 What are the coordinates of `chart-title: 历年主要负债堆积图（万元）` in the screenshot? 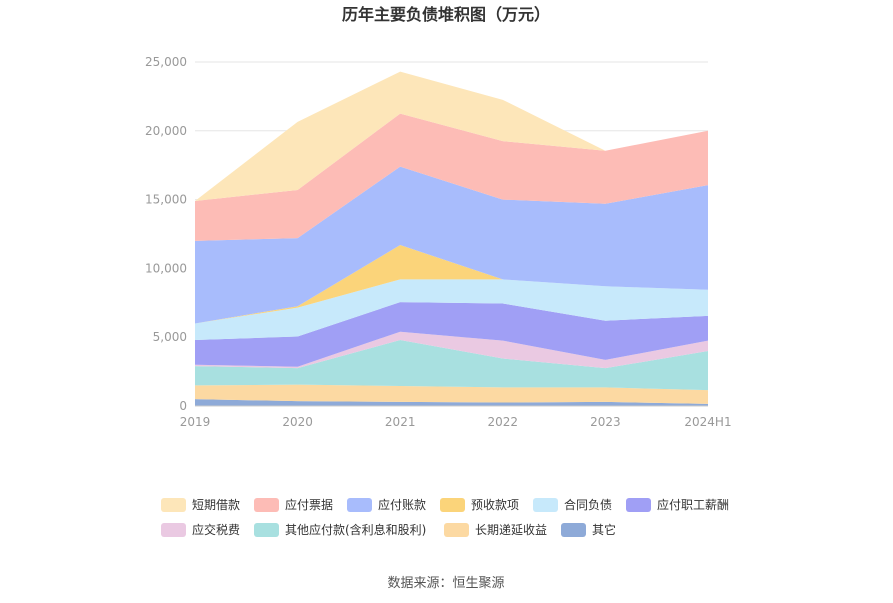 It's located at (446, 14).